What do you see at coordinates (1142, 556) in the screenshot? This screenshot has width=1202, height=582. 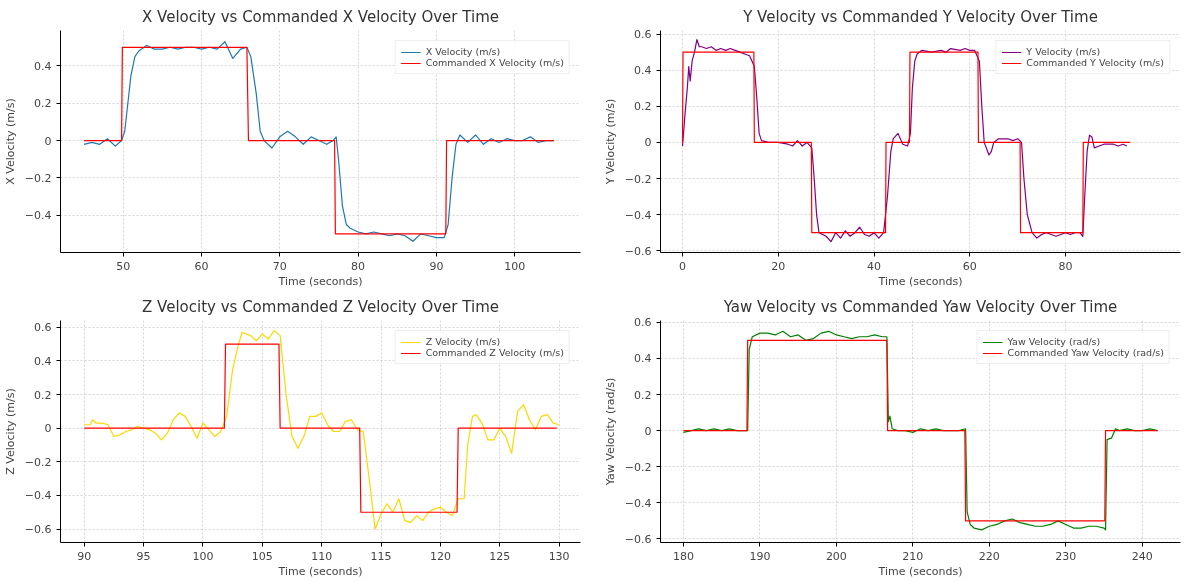 I see `x-tick-label: 240` at bounding box center [1142, 556].